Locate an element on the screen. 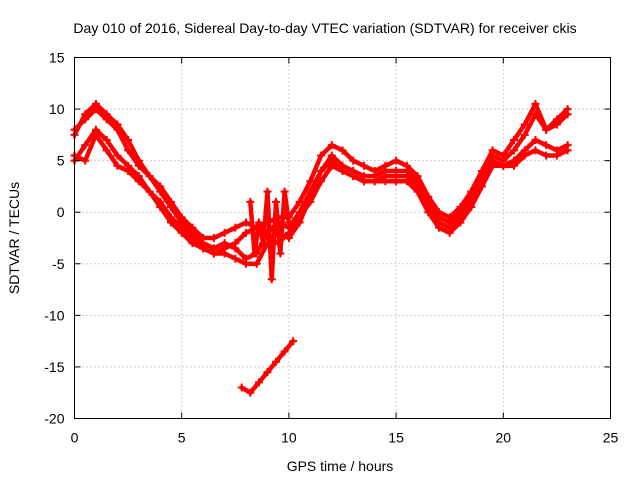 The image size is (640, 480). y-tick-label: -20 is located at coordinates (54, 419).